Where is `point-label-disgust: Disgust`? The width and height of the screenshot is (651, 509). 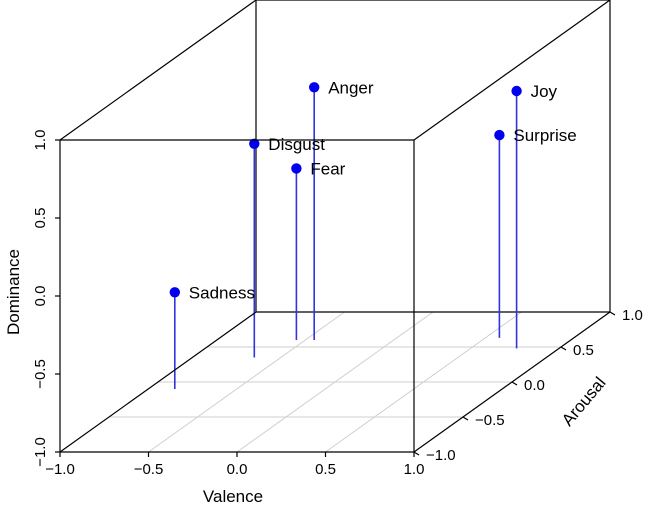 point-label-disgust: Disgust is located at coordinates (296, 144).